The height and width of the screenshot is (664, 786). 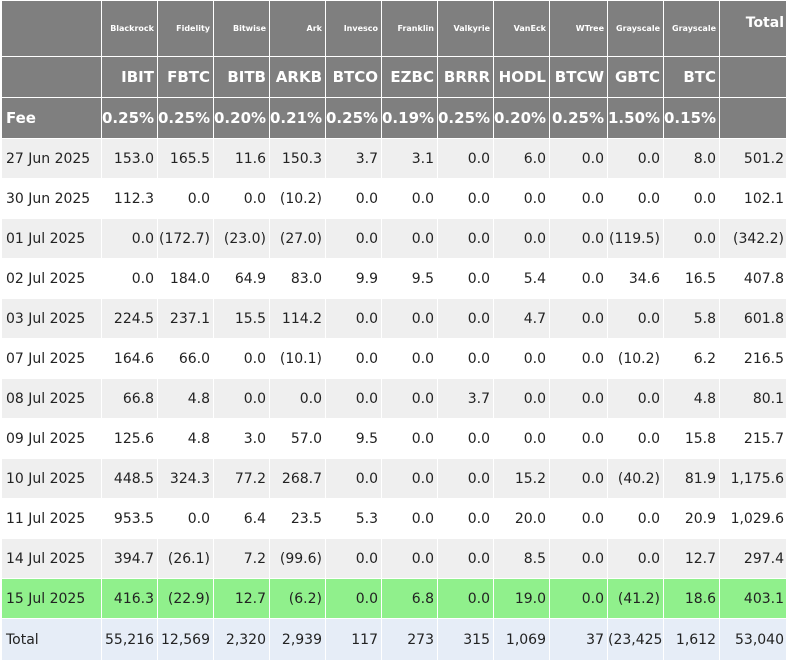 What do you see at coordinates (51, 398) in the screenshot?
I see `row-date: 08 Jul 2025` at bounding box center [51, 398].